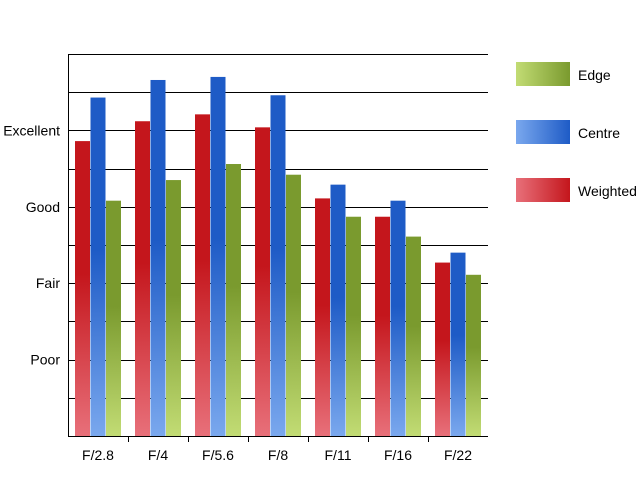 Image resolution: width=640 pixels, height=480 pixels. What do you see at coordinates (31, 130) in the screenshot?
I see `y-tick-label: Excellent` at bounding box center [31, 130].